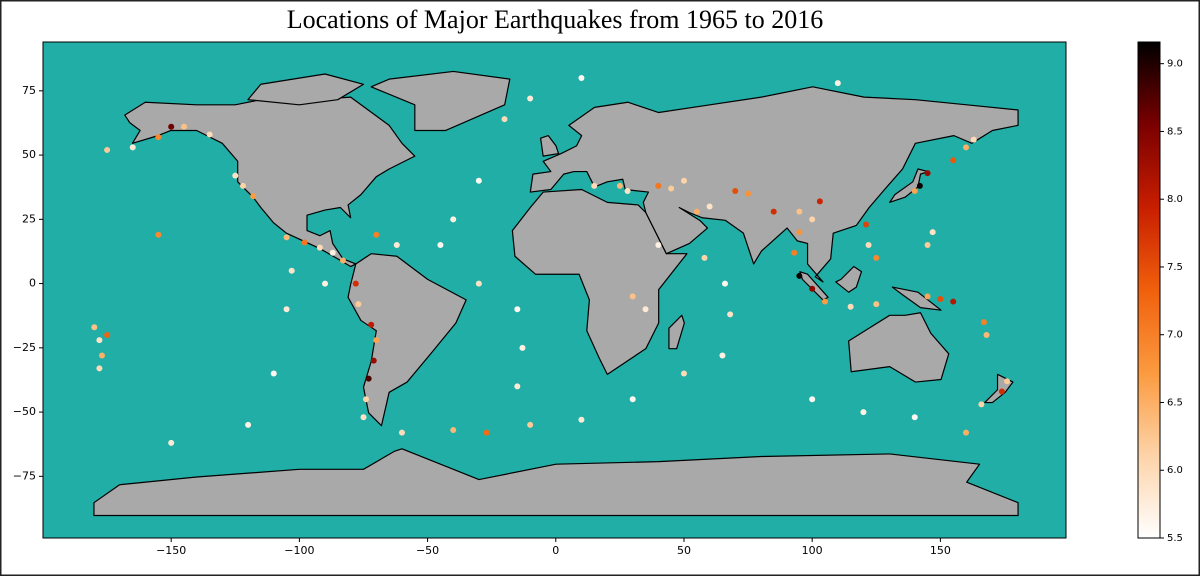  Describe the element at coordinates (1175, 199) in the screenshot. I see `colorbar-tick-label: 8.0` at that location.